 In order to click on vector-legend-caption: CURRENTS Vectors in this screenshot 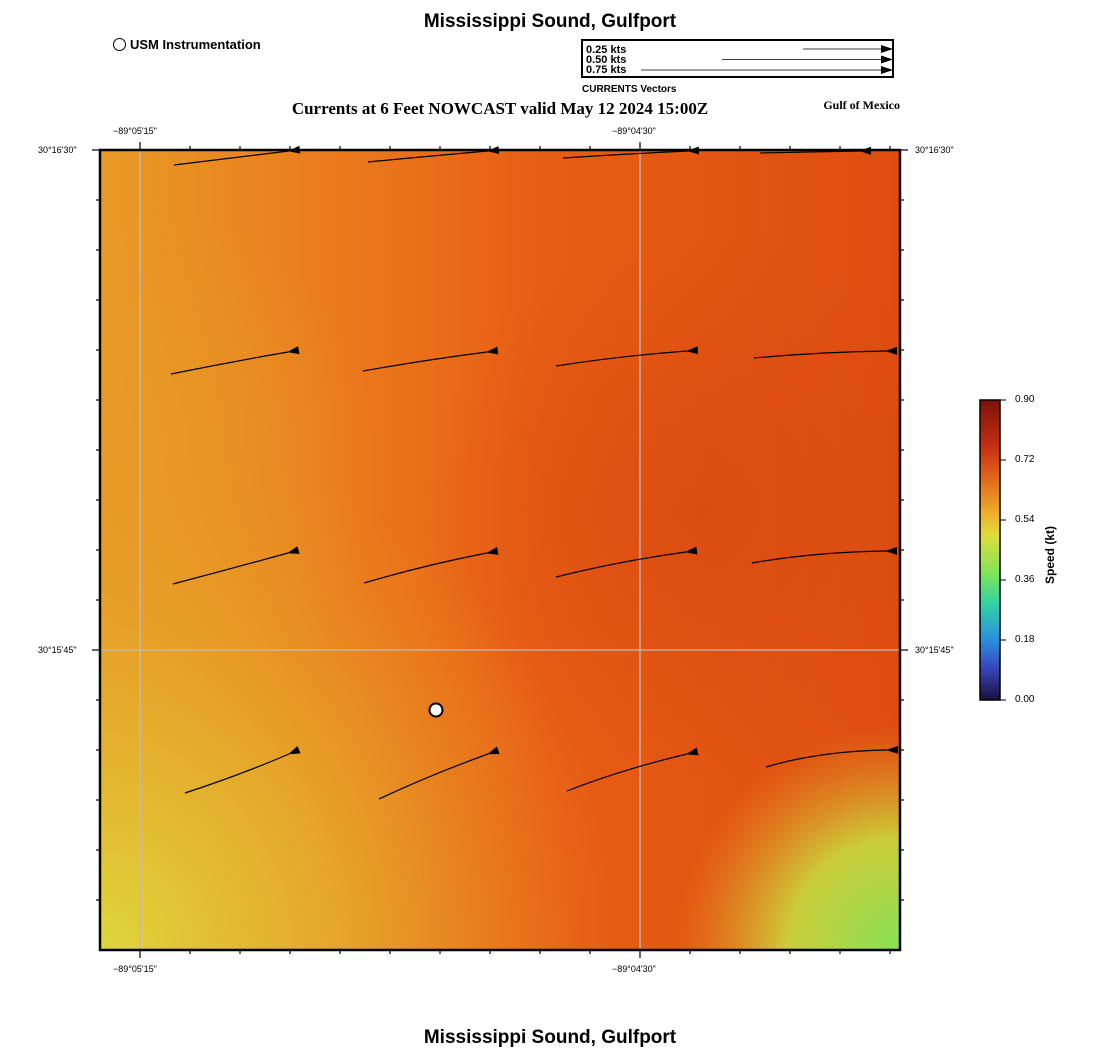, I will do `click(629, 89)`.